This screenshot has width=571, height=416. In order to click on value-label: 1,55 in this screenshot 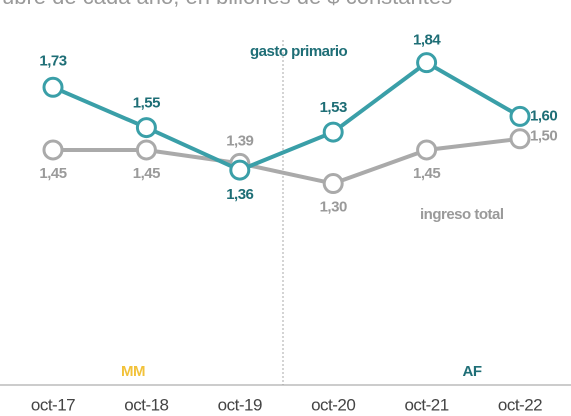, I will do `click(146, 103)`.